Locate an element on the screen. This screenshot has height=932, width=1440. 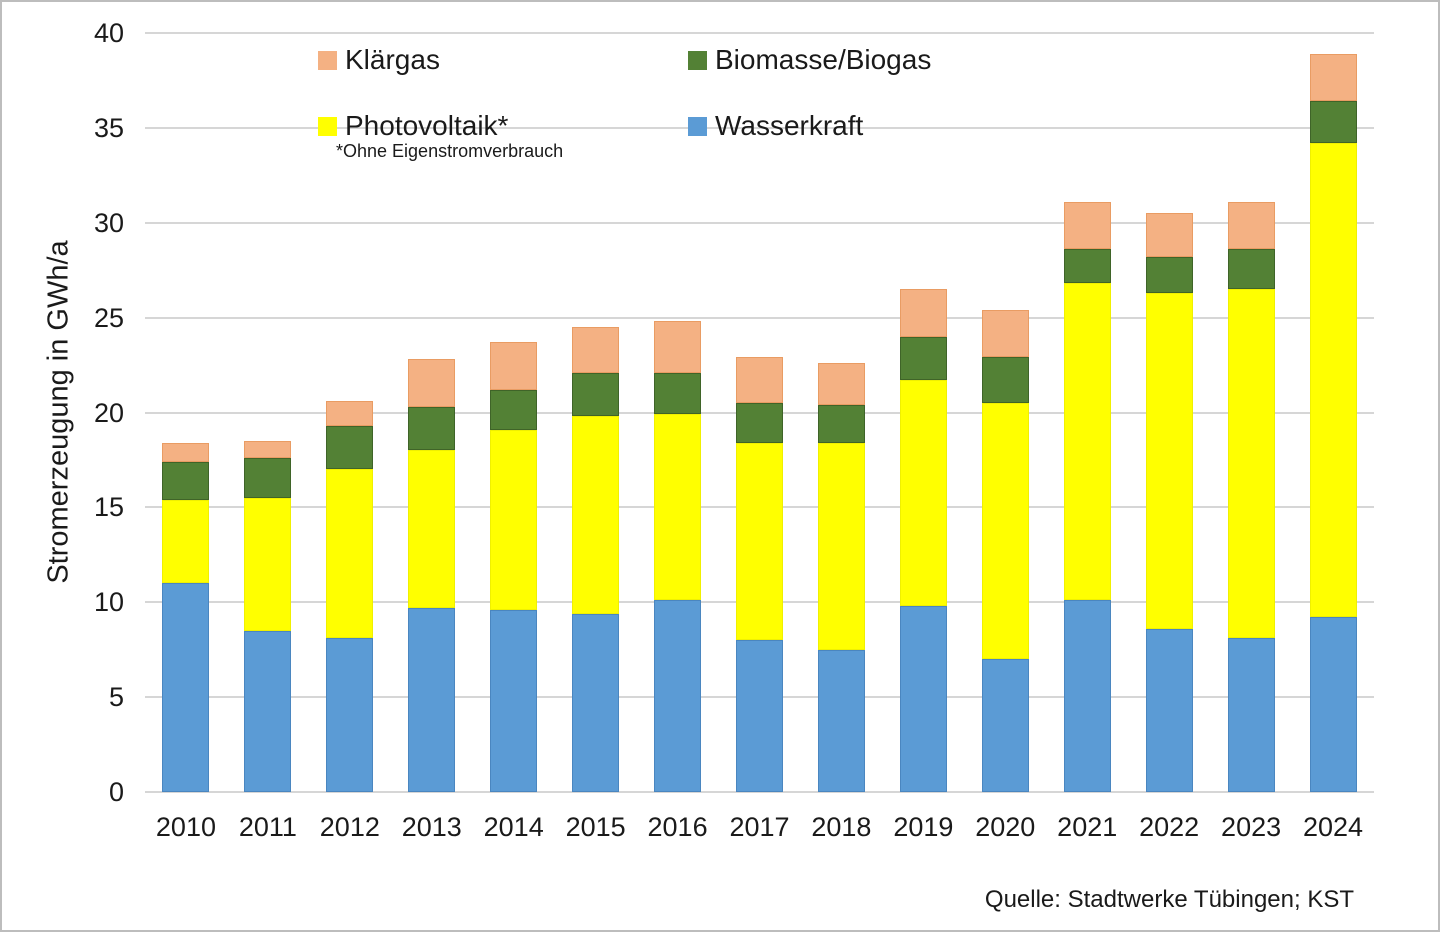
legend-swatch-wasserkraft is located at coordinates (697, 126).